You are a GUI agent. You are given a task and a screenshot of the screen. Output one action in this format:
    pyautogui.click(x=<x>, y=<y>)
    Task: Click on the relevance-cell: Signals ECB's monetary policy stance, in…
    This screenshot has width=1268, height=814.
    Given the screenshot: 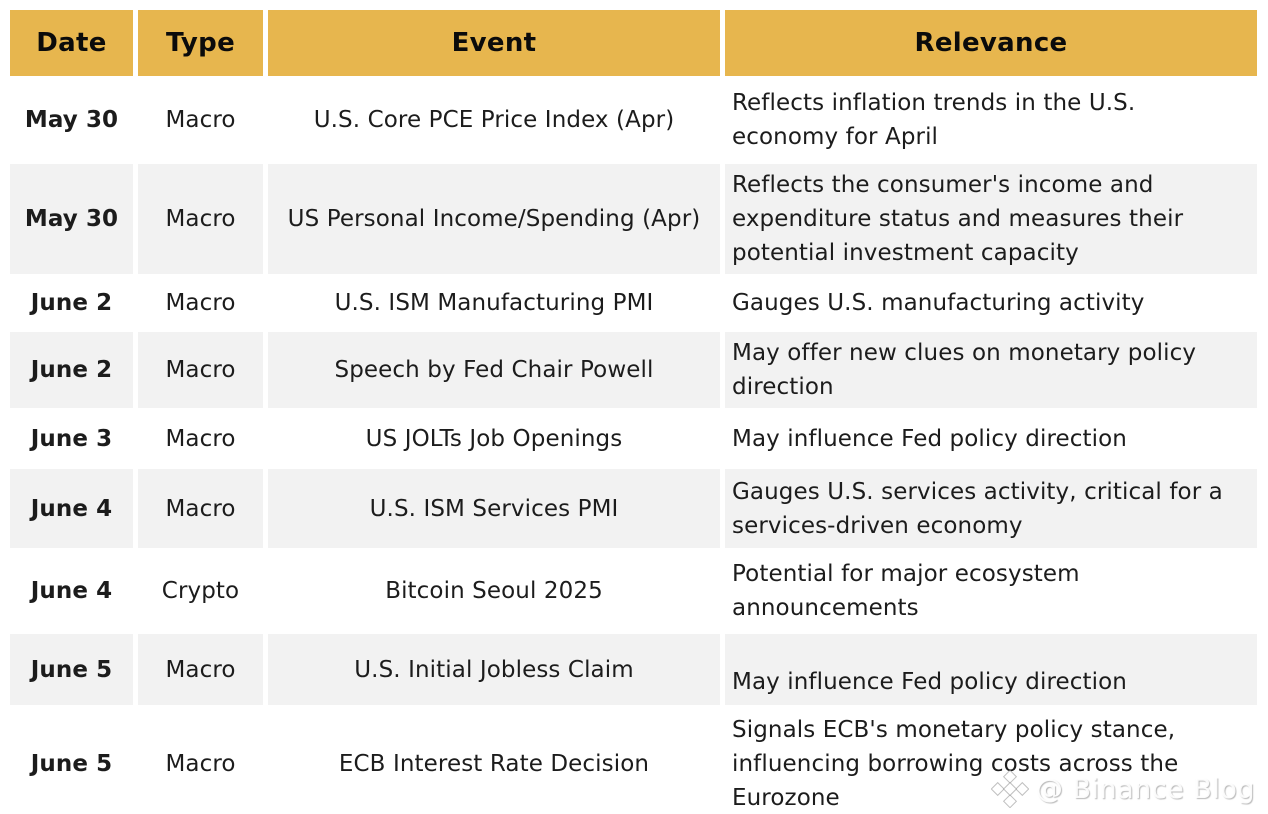 What is the action you would take?
    pyautogui.click(x=991, y=761)
    